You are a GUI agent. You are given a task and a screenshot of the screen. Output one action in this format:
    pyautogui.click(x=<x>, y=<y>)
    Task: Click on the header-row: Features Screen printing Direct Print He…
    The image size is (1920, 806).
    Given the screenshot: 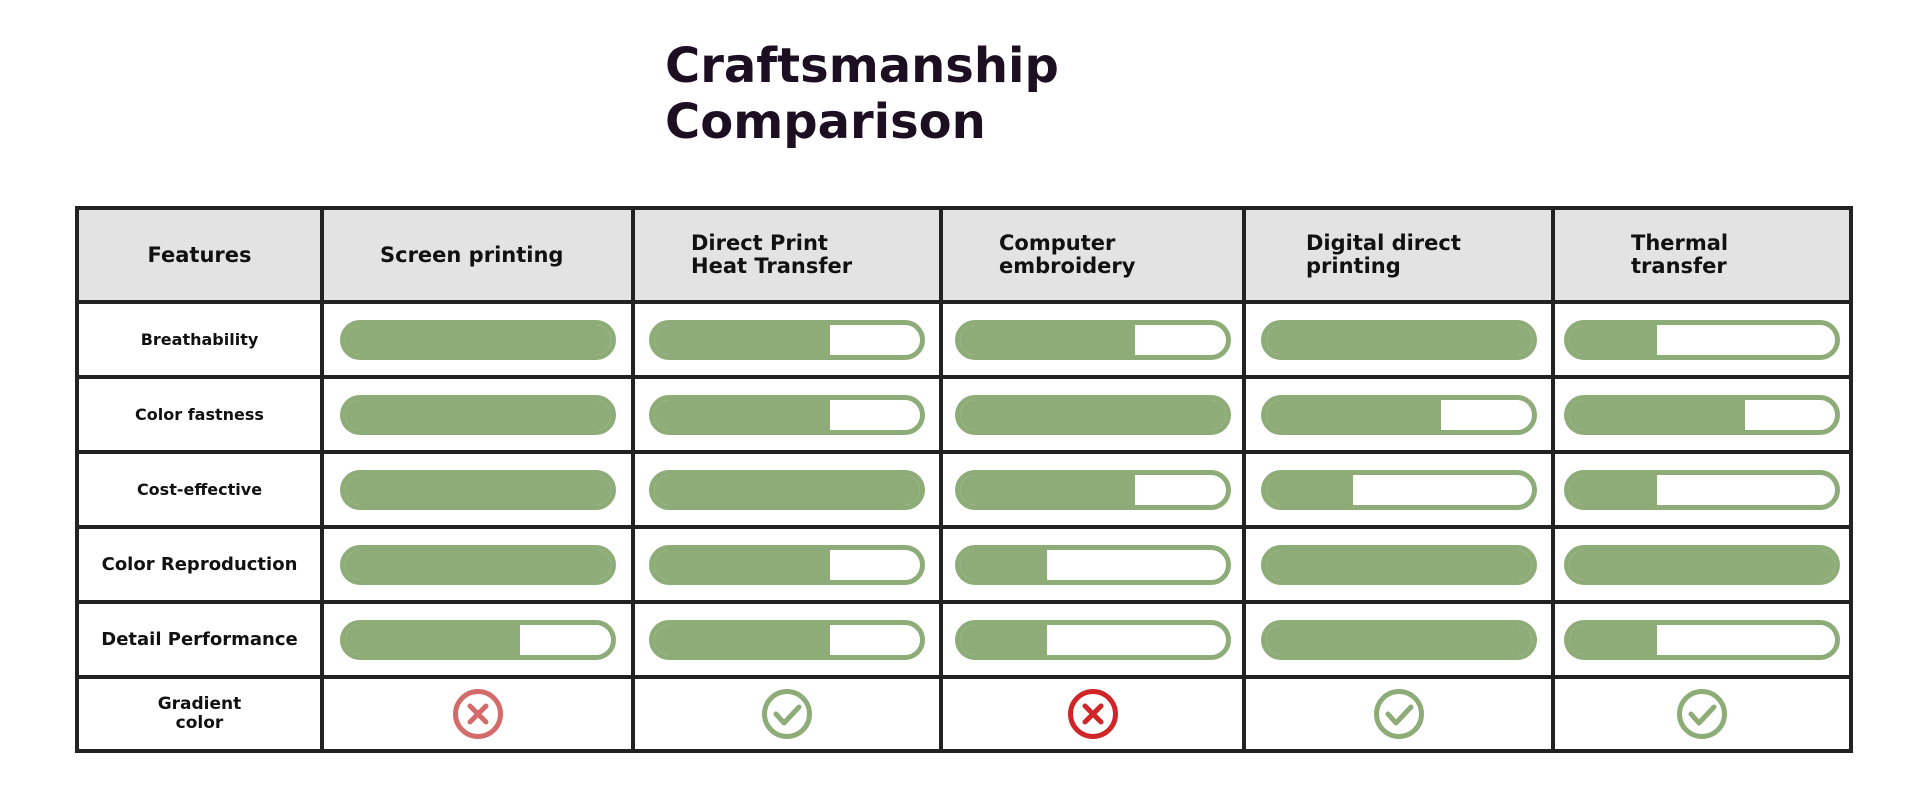 What is the action you would take?
    pyautogui.click(x=964, y=255)
    